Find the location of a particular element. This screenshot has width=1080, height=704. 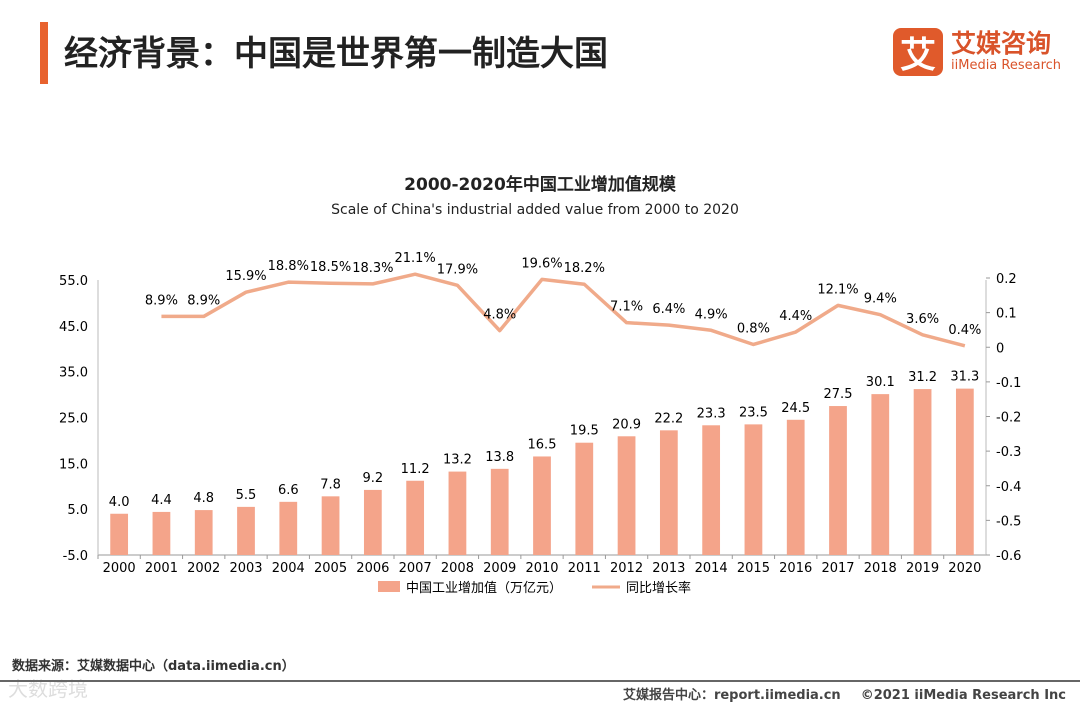

y-left-tick: 55.0 is located at coordinates (73, 281).